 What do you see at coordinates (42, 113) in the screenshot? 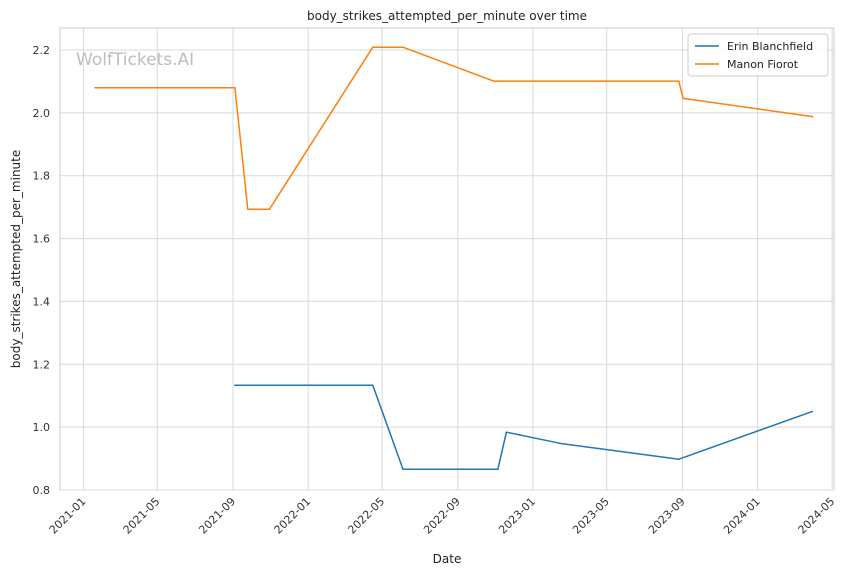
I see `y-tick-label: 2.0` at bounding box center [42, 113].